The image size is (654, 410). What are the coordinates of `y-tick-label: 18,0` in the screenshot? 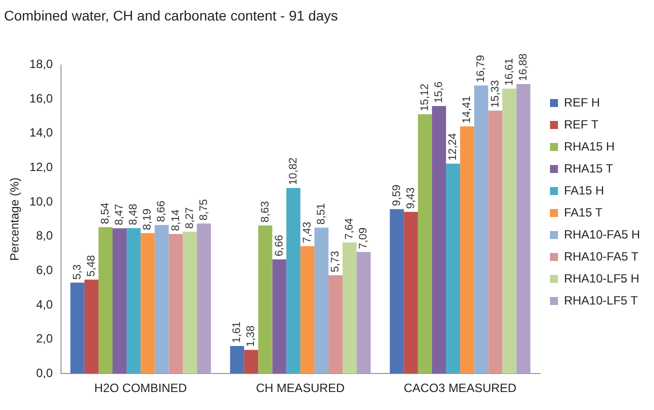 It's located at (41, 64).